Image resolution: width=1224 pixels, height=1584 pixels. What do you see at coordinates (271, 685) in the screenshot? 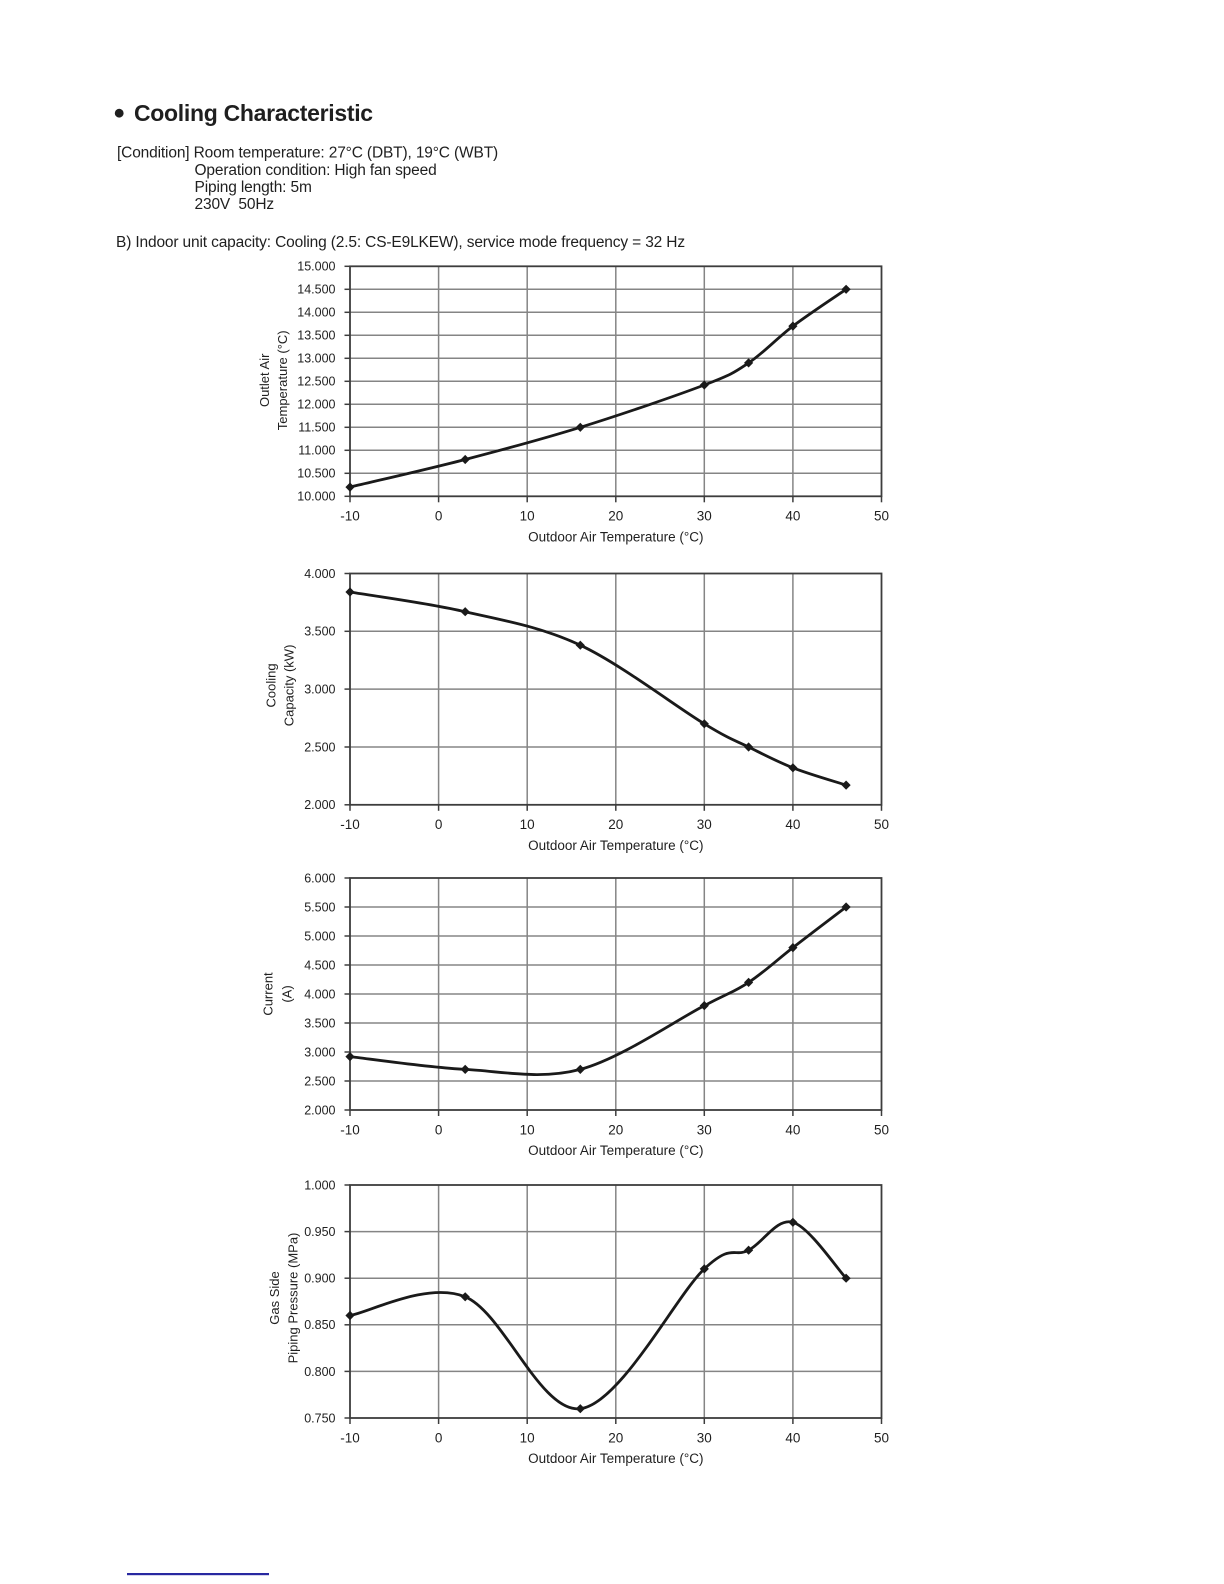
I see `svg-text: Cooling` at bounding box center [271, 685].